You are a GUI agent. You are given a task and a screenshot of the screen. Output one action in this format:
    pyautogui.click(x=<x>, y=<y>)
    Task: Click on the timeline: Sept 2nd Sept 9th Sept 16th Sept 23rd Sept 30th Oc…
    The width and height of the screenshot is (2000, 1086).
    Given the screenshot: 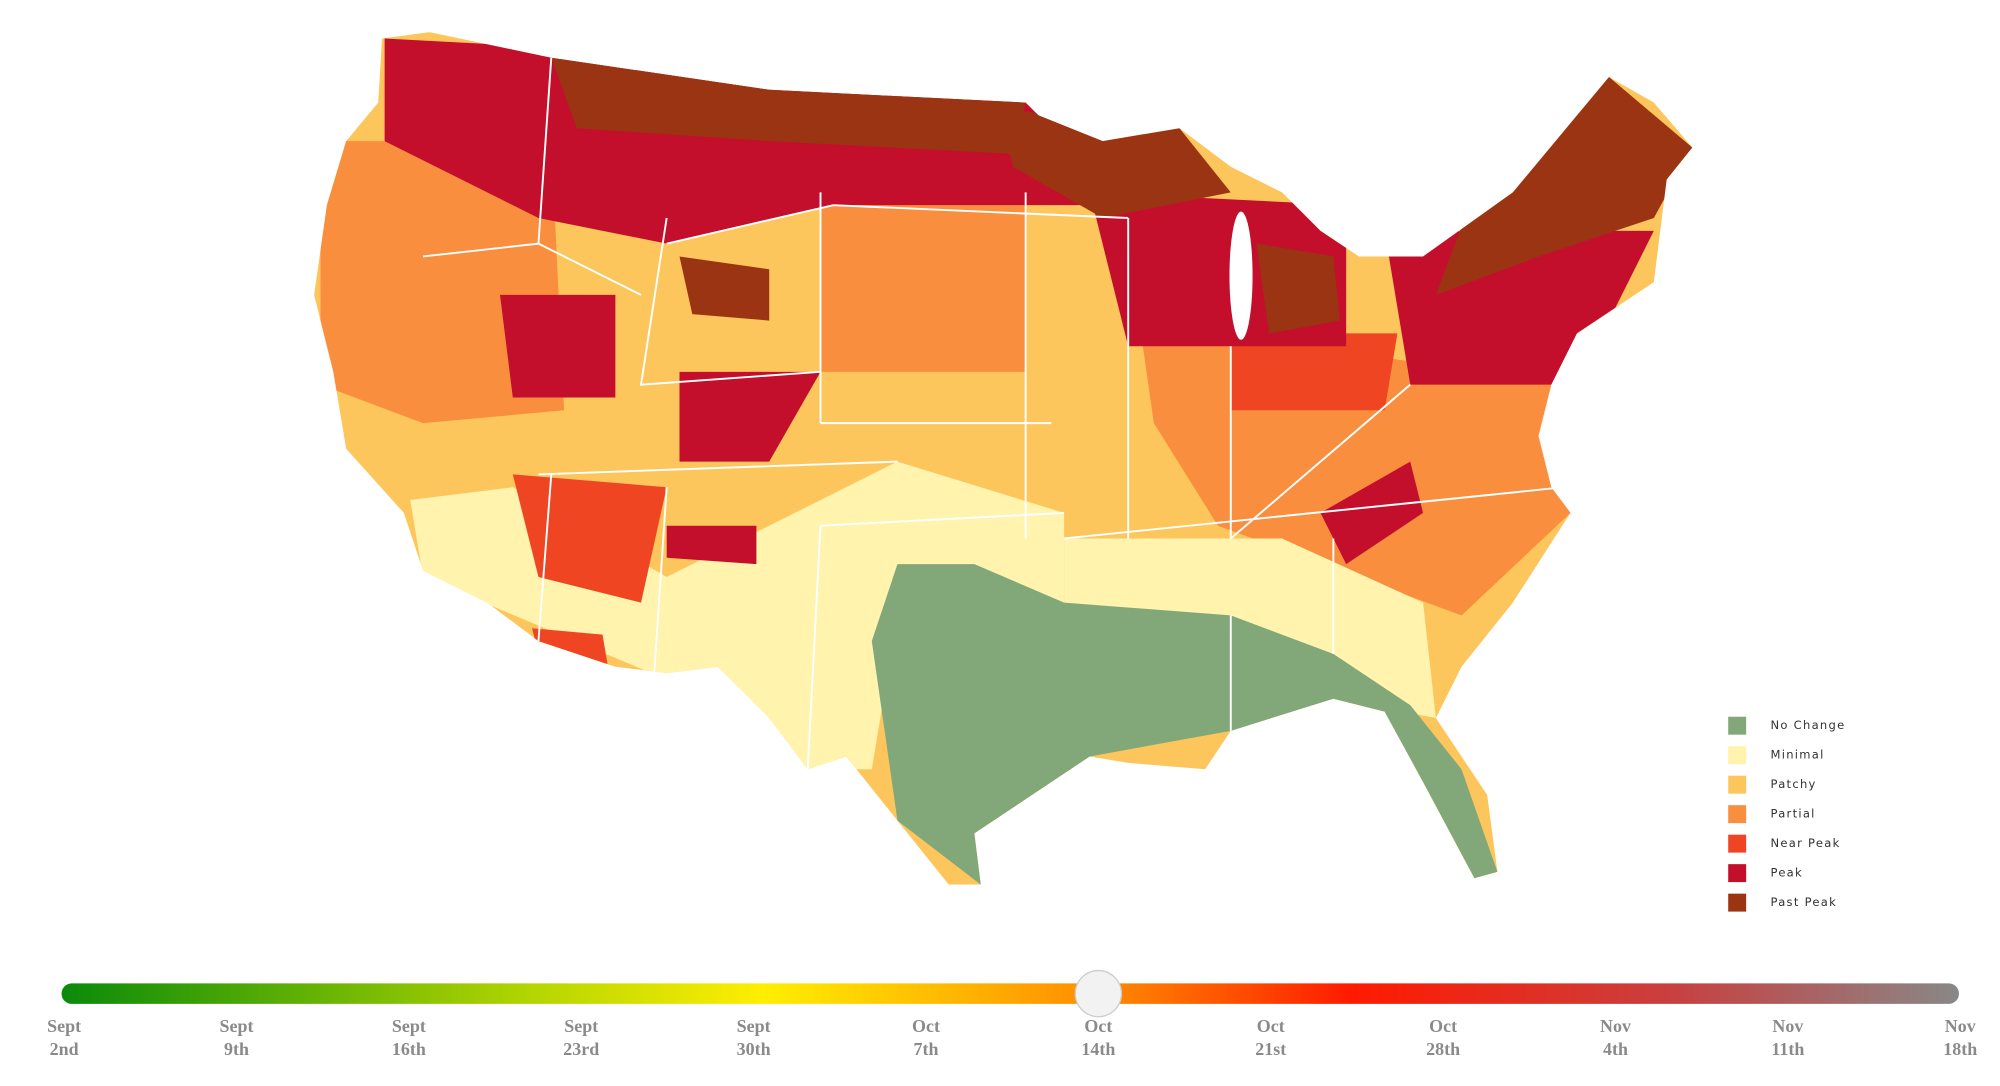 What is the action you would take?
    pyautogui.click(x=1012, y=1014)
    